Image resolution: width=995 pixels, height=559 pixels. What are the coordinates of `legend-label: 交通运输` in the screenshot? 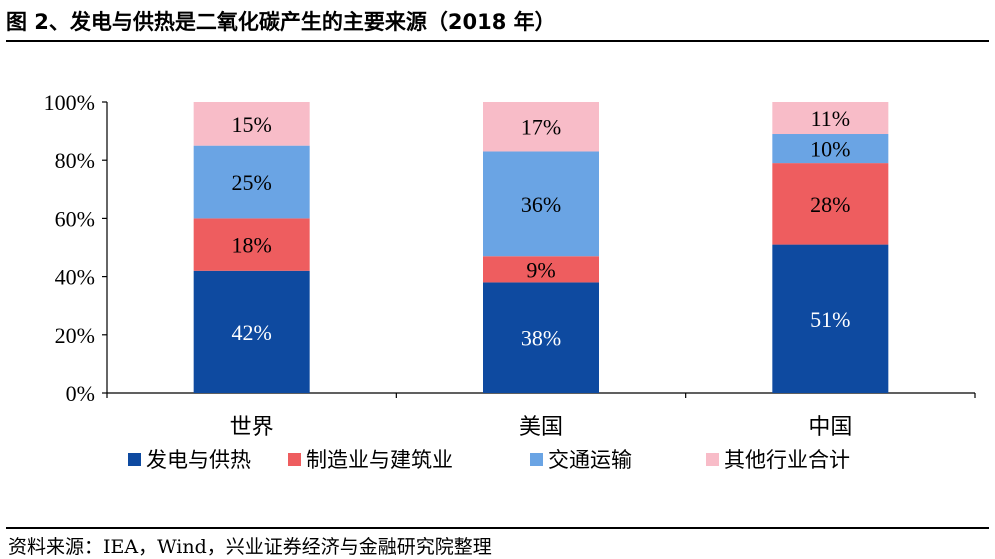 It's located at (590, 460).